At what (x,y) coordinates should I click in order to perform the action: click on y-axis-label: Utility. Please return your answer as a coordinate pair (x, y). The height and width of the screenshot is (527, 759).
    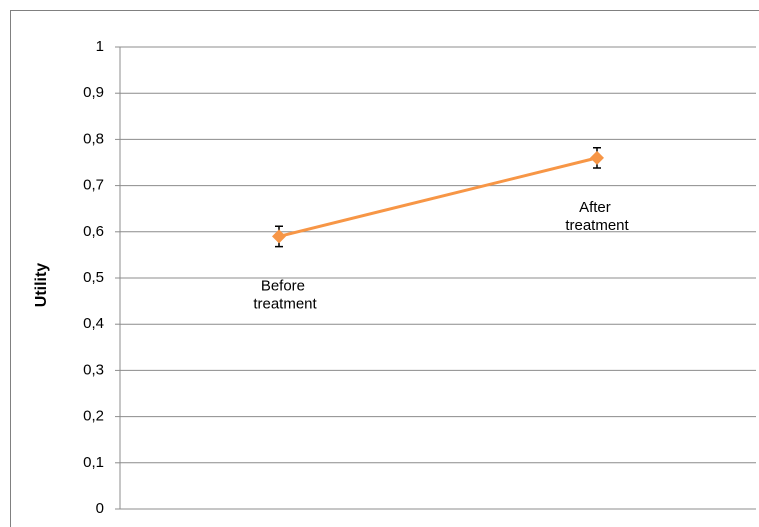
    Looking at the image, I should click on (41, 285).